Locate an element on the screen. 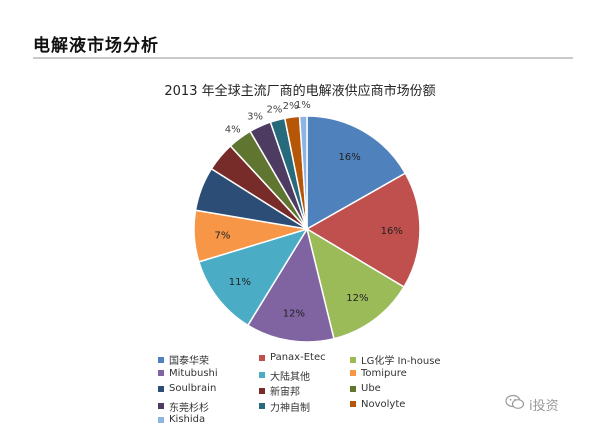 Image resolution: width=600 pixels, height=436 pixels. legend-label: Soulbrain is located at coordinates (193, 388).